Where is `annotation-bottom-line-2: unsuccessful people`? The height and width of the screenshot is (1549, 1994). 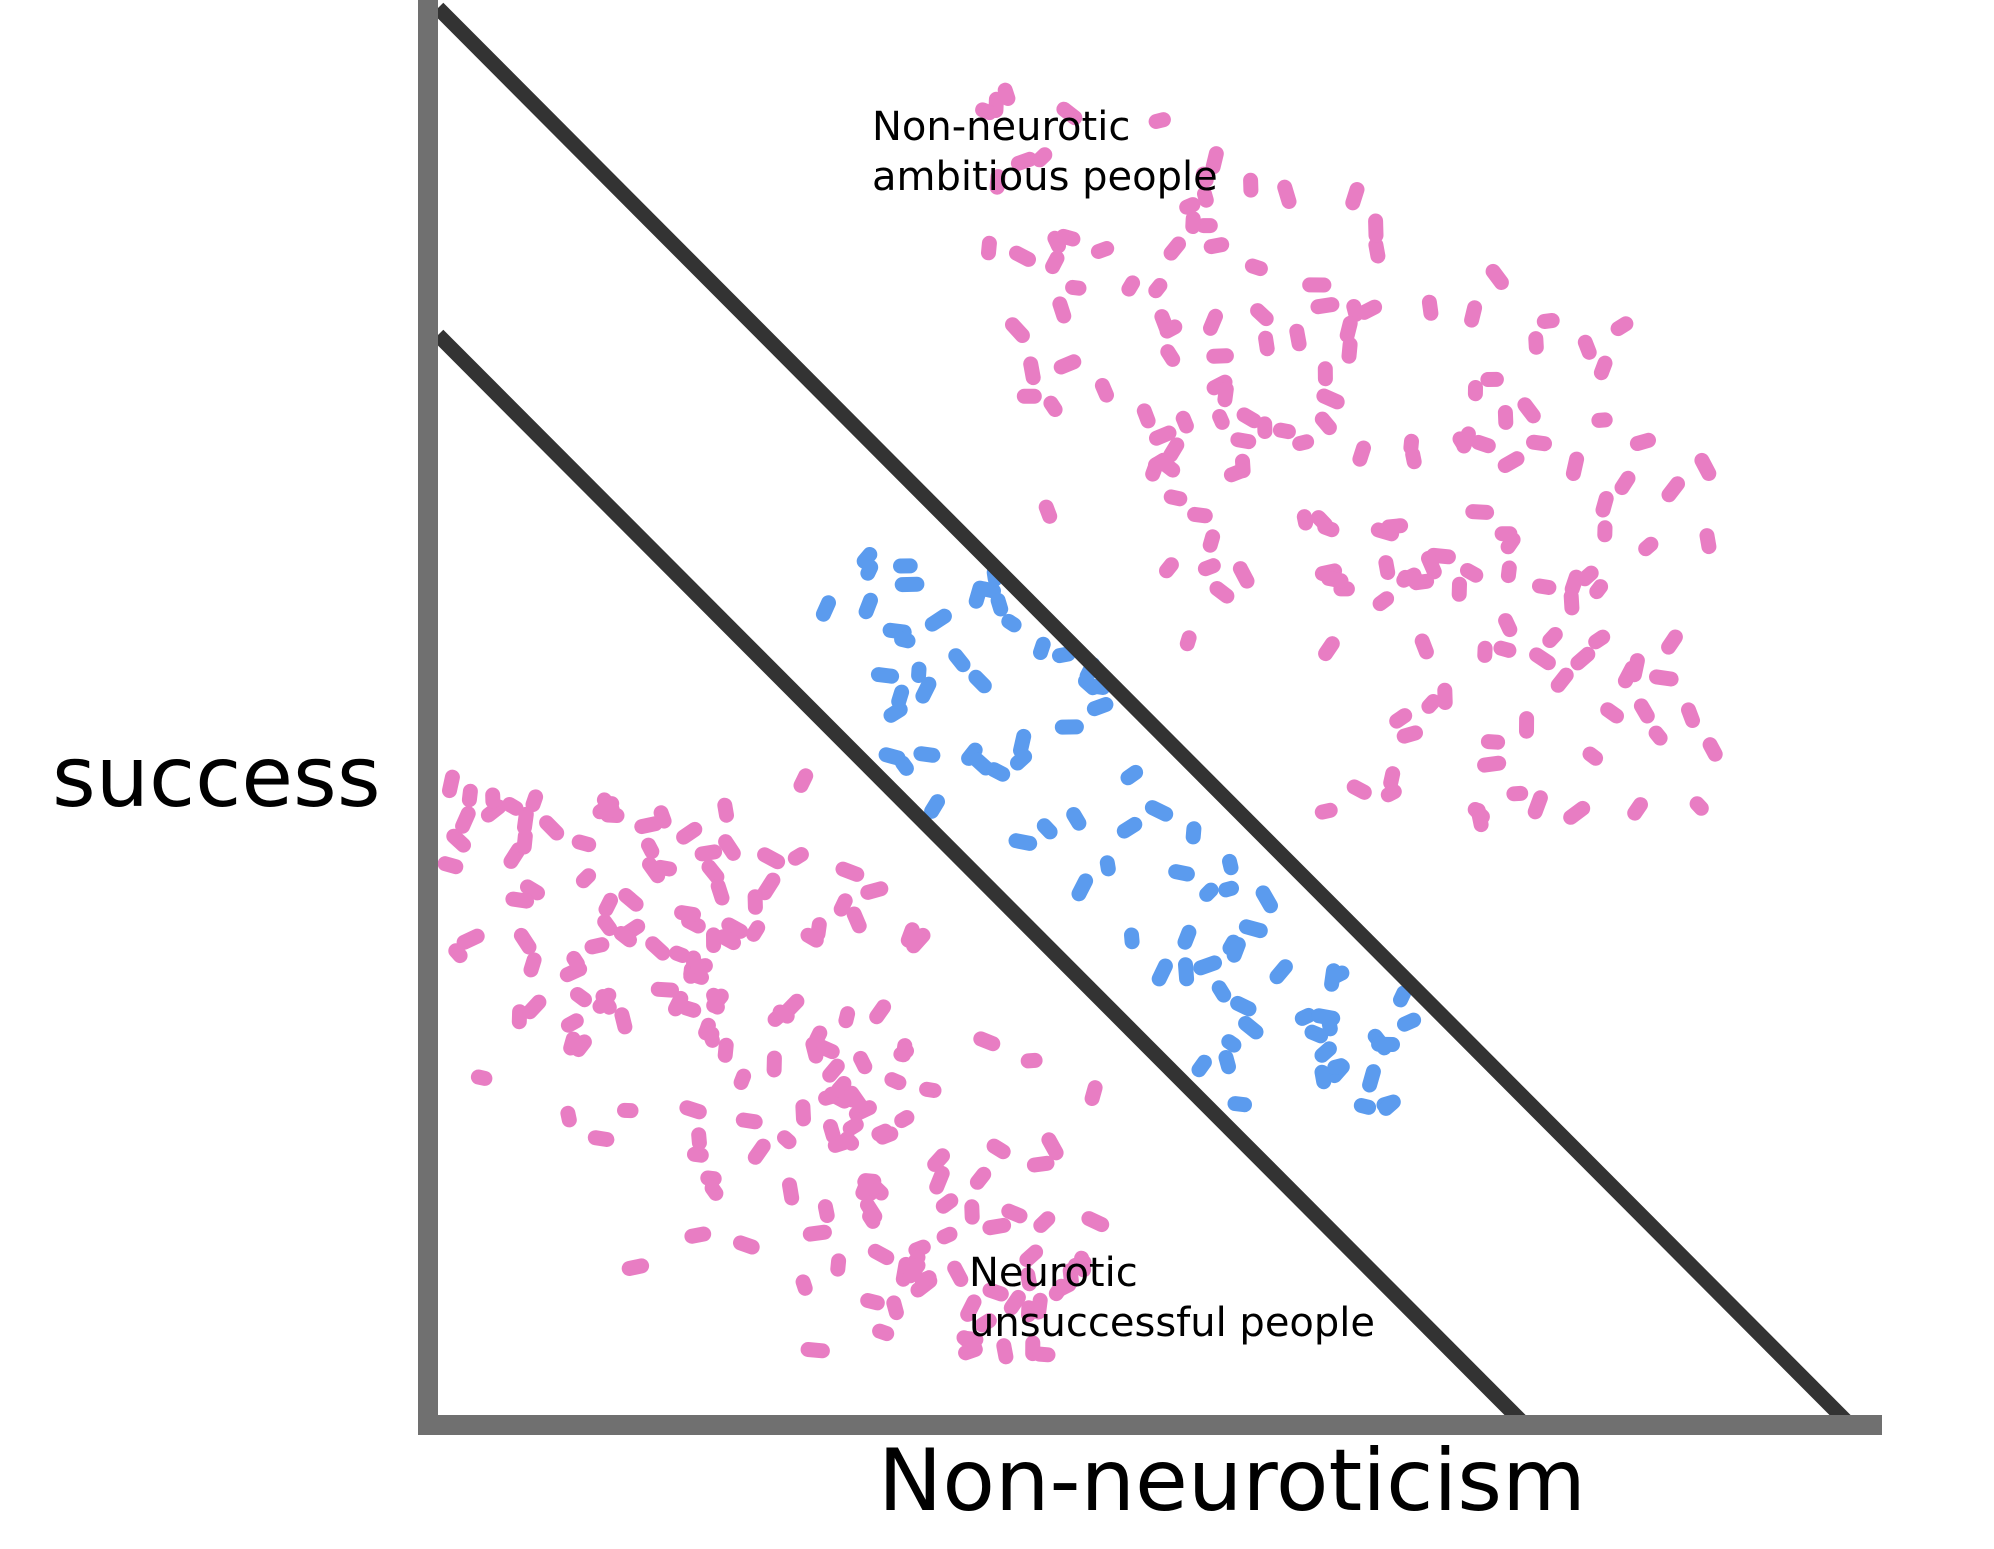
annotation-bottom-line-2: unsuccessful people is located at coordinates (1172, 1323).